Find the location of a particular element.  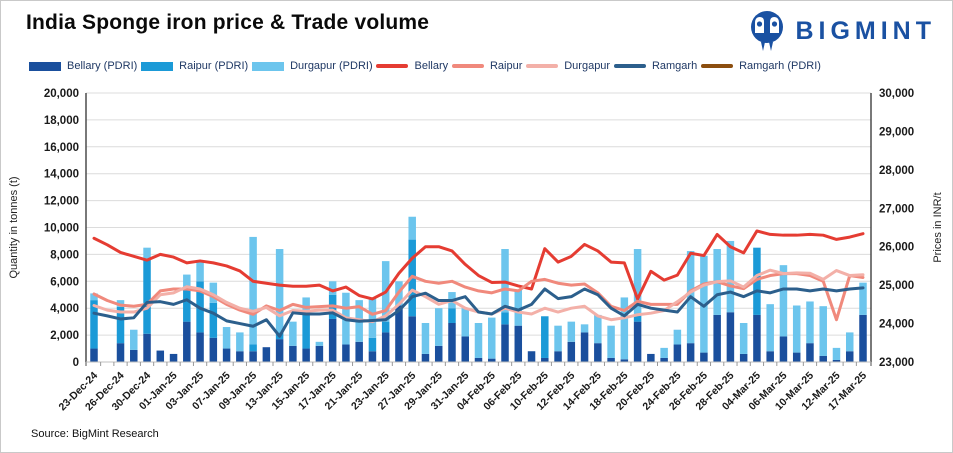

y-right-tick-label: 30,000 is located at coordinates (896, 94).